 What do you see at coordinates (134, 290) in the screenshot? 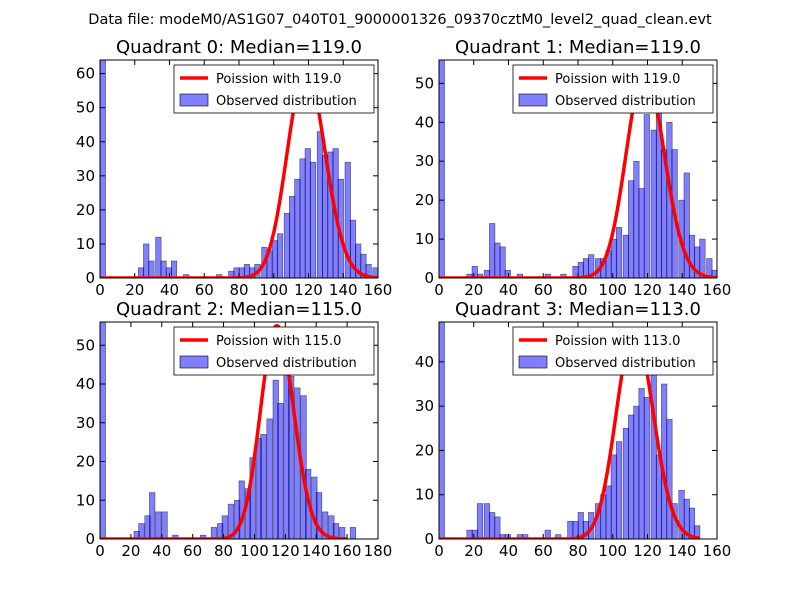
I see `q0-x-tick-label: 20` at bounding box center [134, 290].